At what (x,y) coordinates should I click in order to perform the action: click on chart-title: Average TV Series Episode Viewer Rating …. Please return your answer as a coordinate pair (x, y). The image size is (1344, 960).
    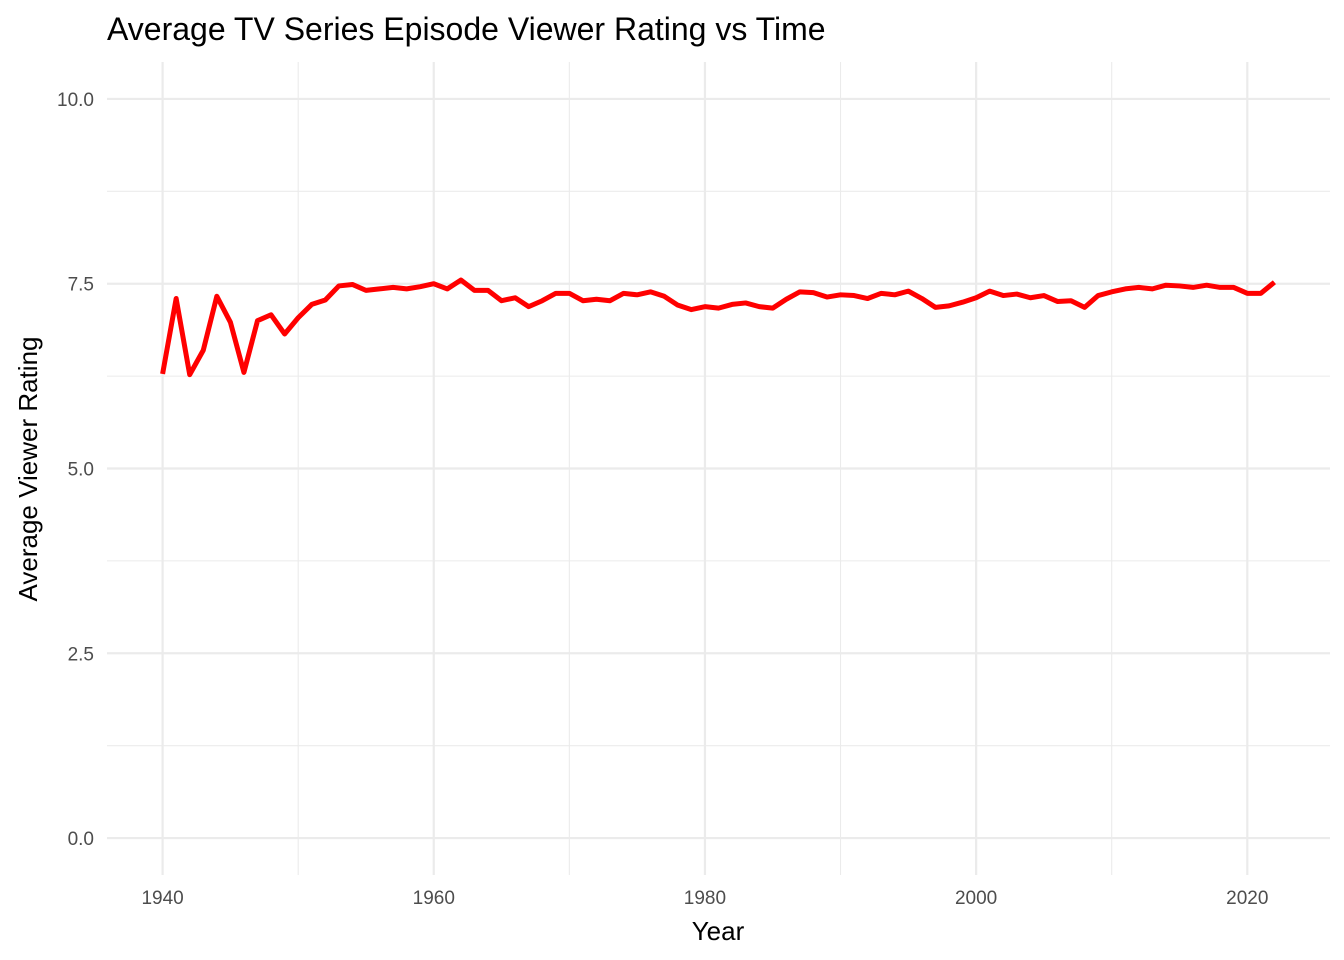
    Looking at the image, I should click on (466, 29).